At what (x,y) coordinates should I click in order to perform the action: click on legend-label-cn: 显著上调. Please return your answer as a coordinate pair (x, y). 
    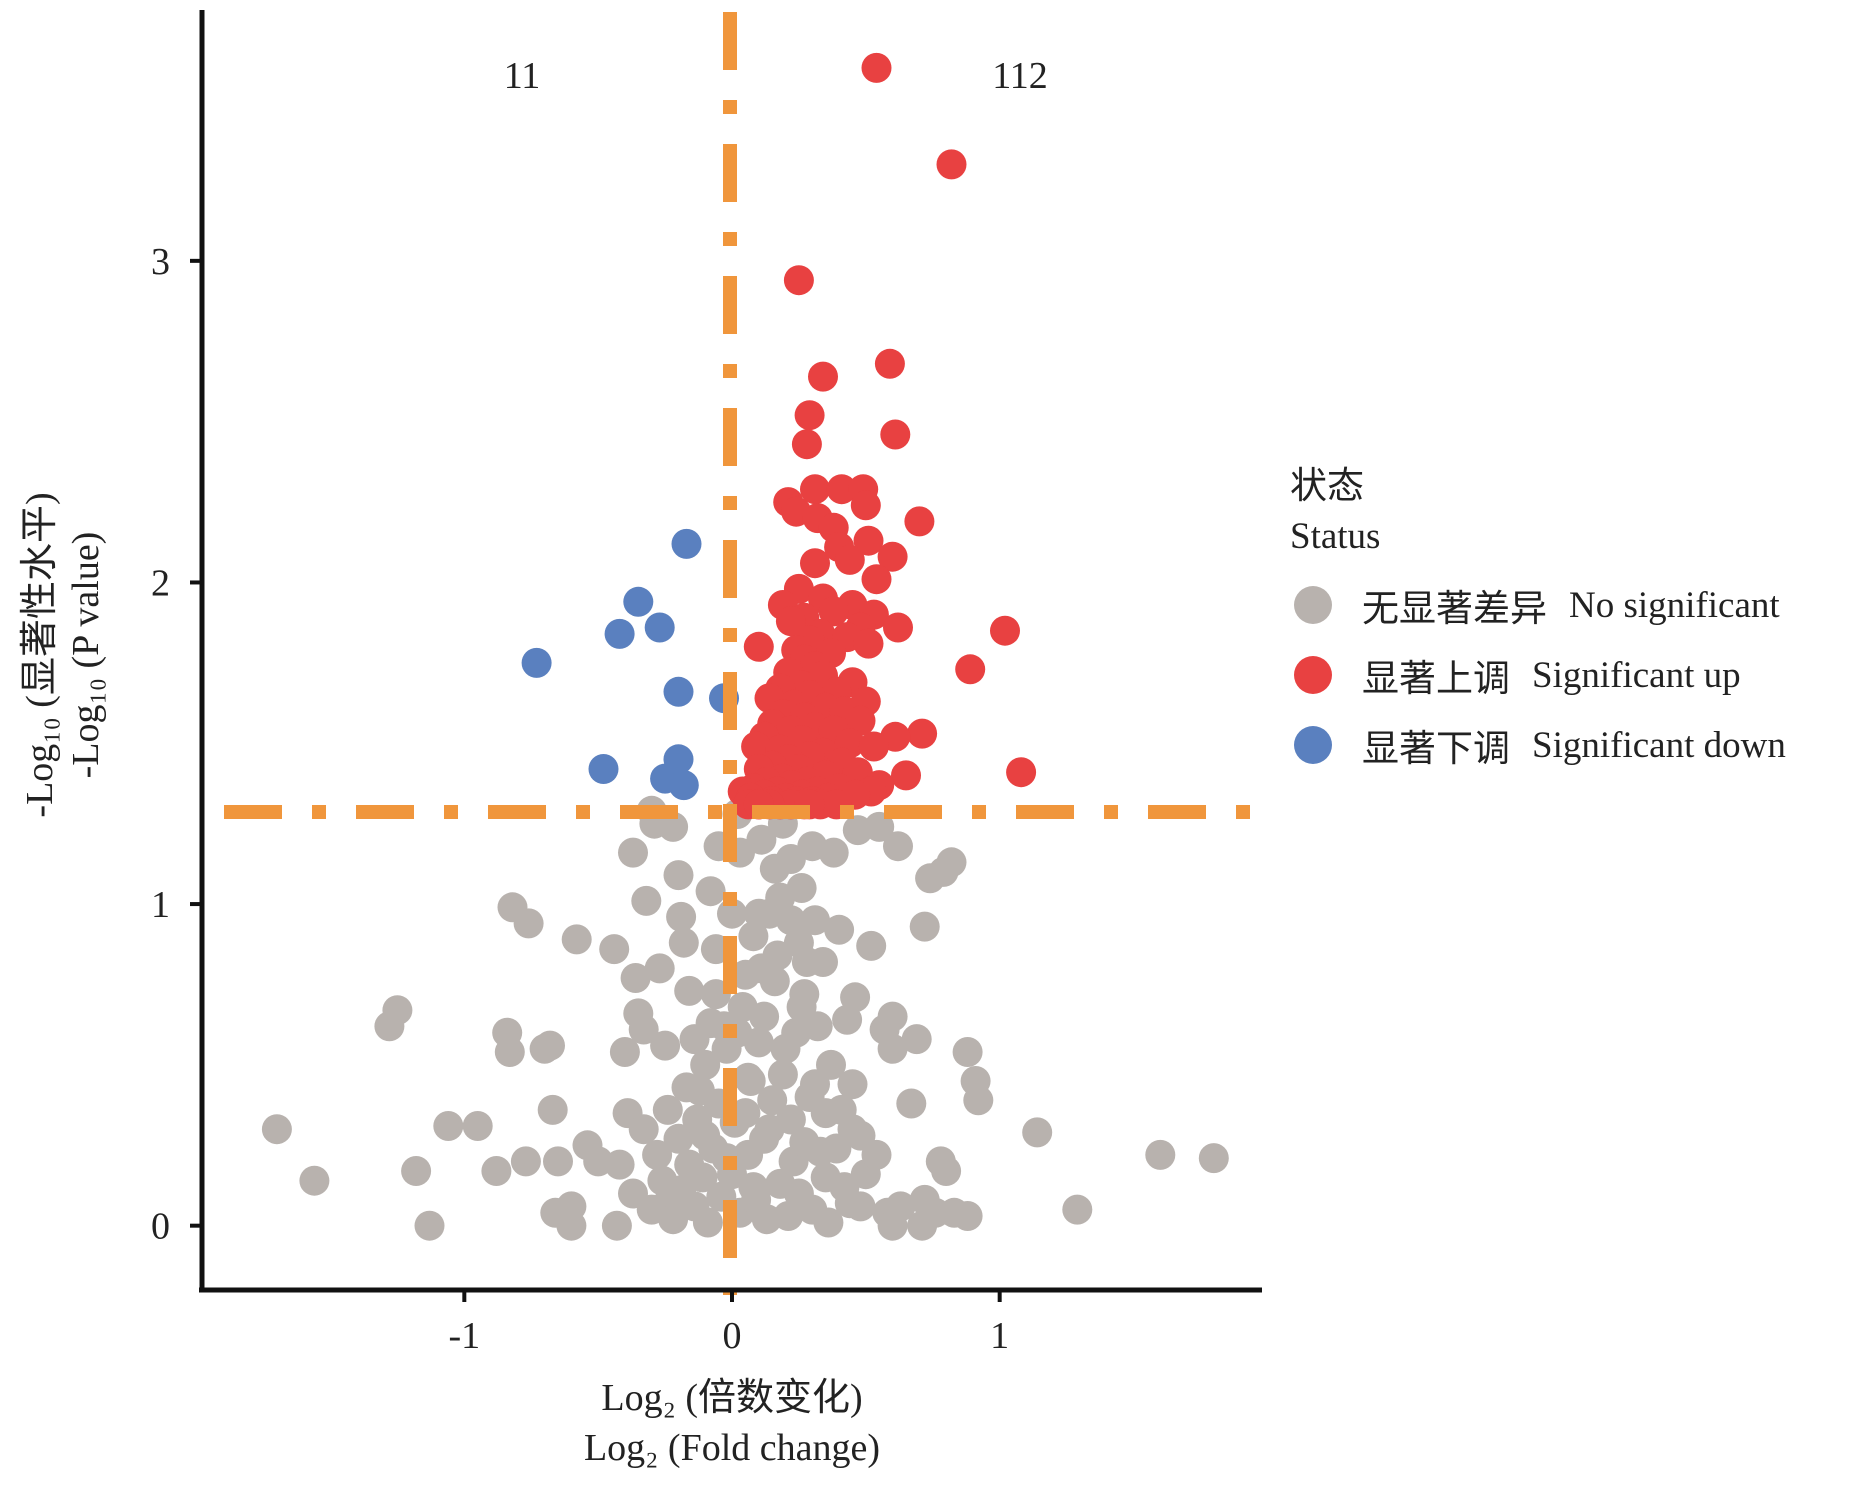
    Looking at the image, I should click on (1436, 679).